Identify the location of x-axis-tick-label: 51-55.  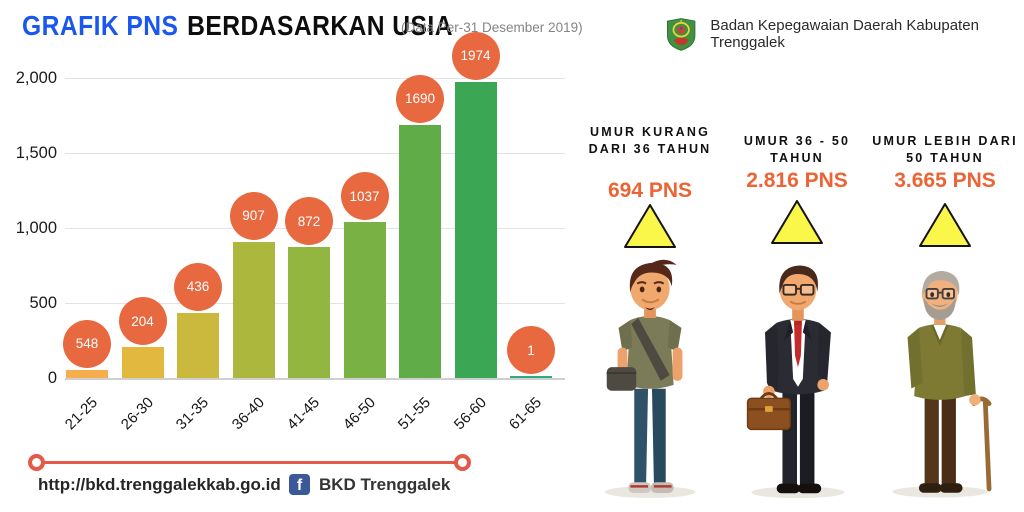
(414, 414).